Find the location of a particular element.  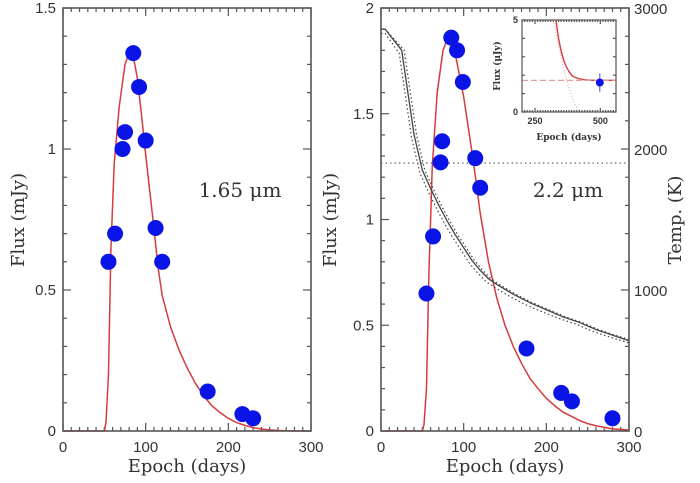

y2-tick-label: 3000 is located at coordinates (650, 9).